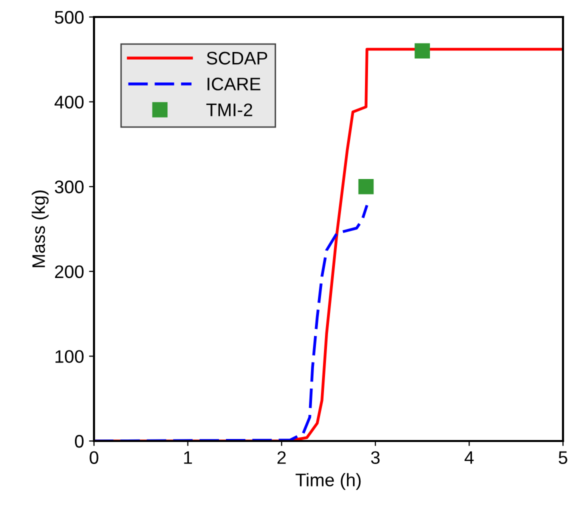 This screenshot has width=568, height=523. Describe the element at coordinates (69, 102) in the screenshot. I see `y-tick-label: 400` at that location.